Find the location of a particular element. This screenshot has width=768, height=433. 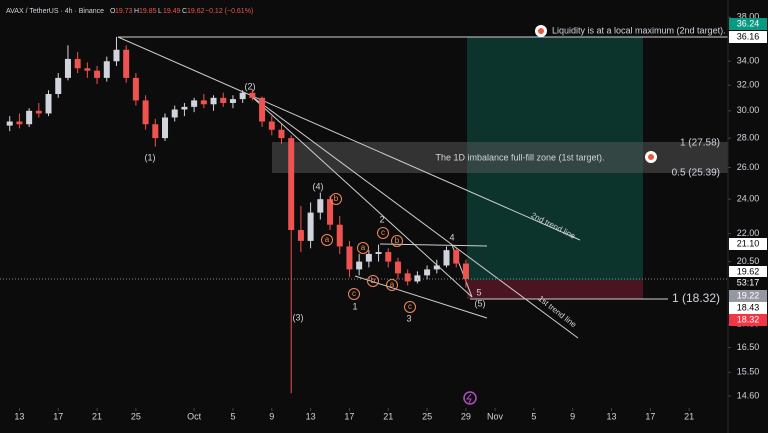

price-label: 19.22 is located at coordinates (748, 295).